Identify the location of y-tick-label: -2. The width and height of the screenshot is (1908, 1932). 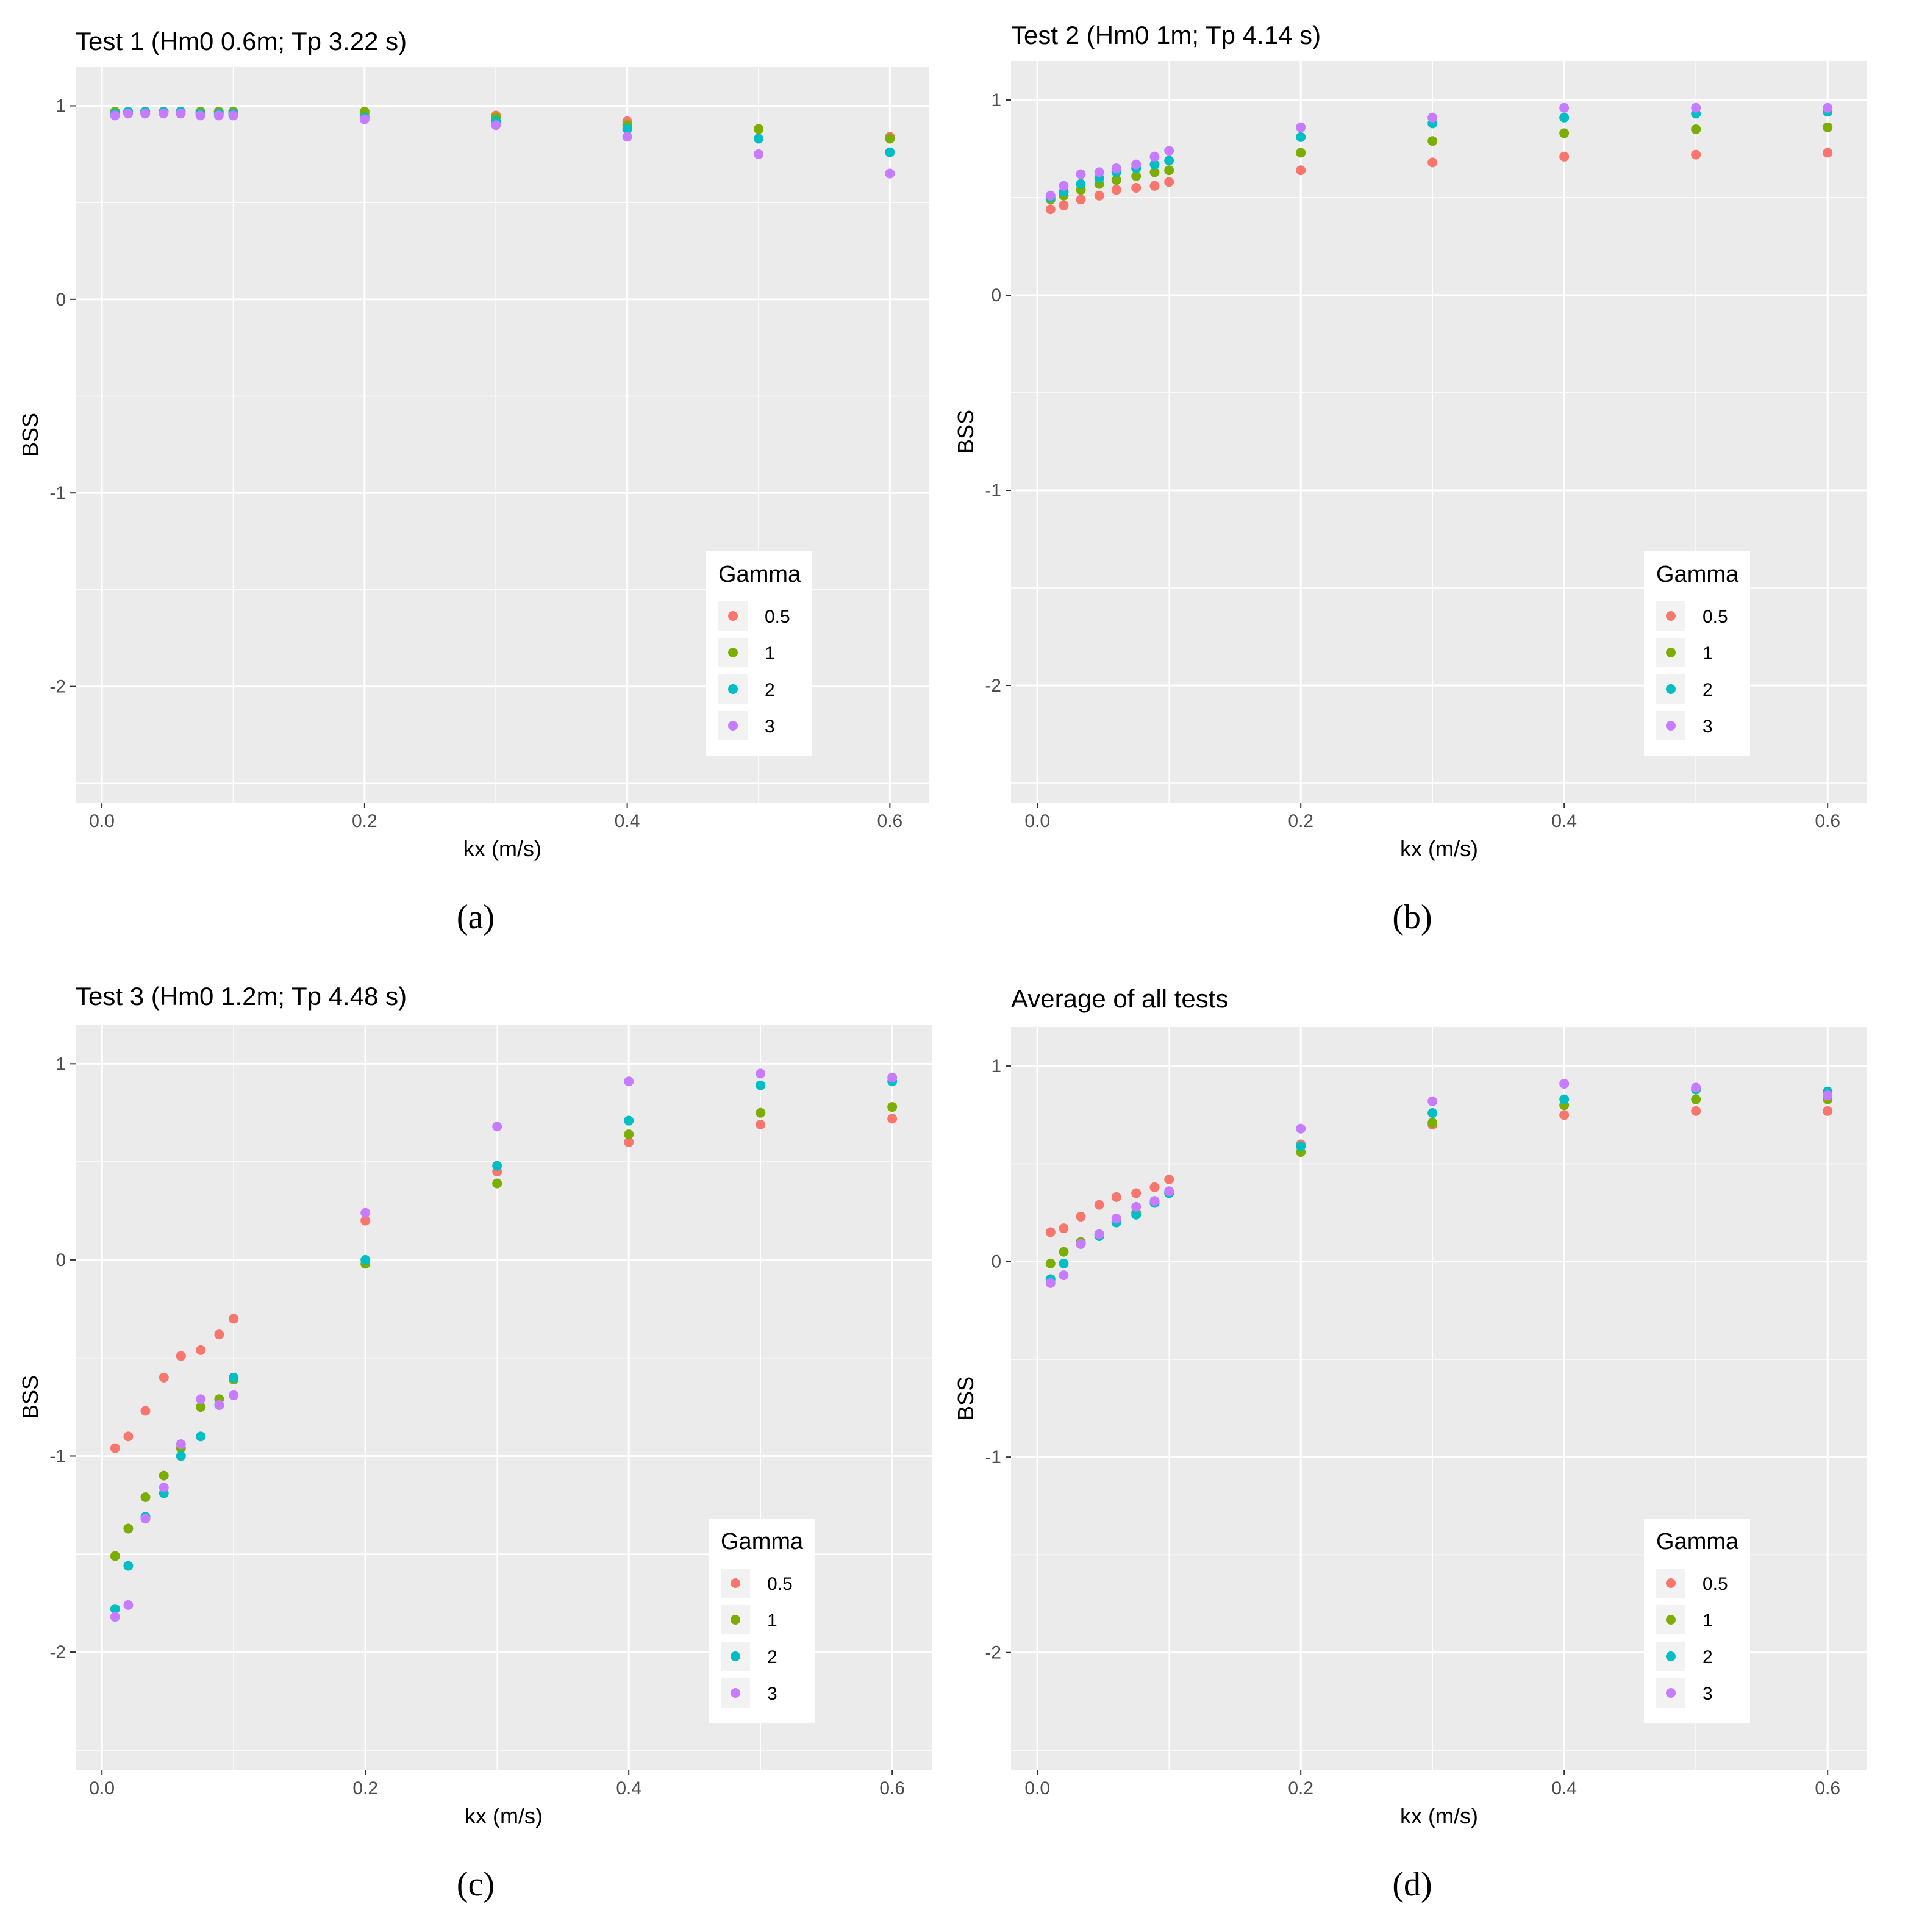
(993, 1653).